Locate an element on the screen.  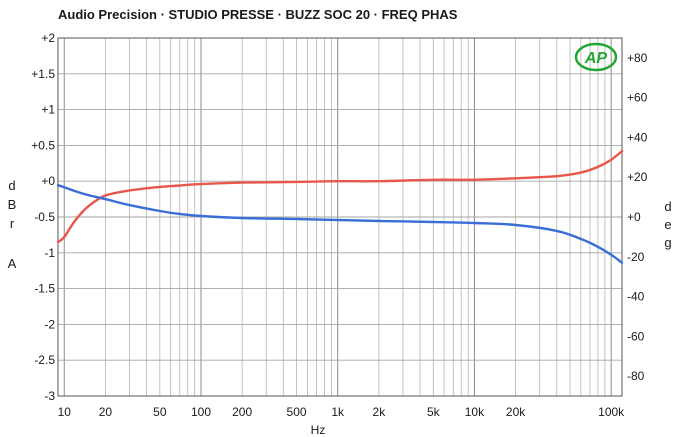
ap-logo: AP is located at coordinates (596, 57).